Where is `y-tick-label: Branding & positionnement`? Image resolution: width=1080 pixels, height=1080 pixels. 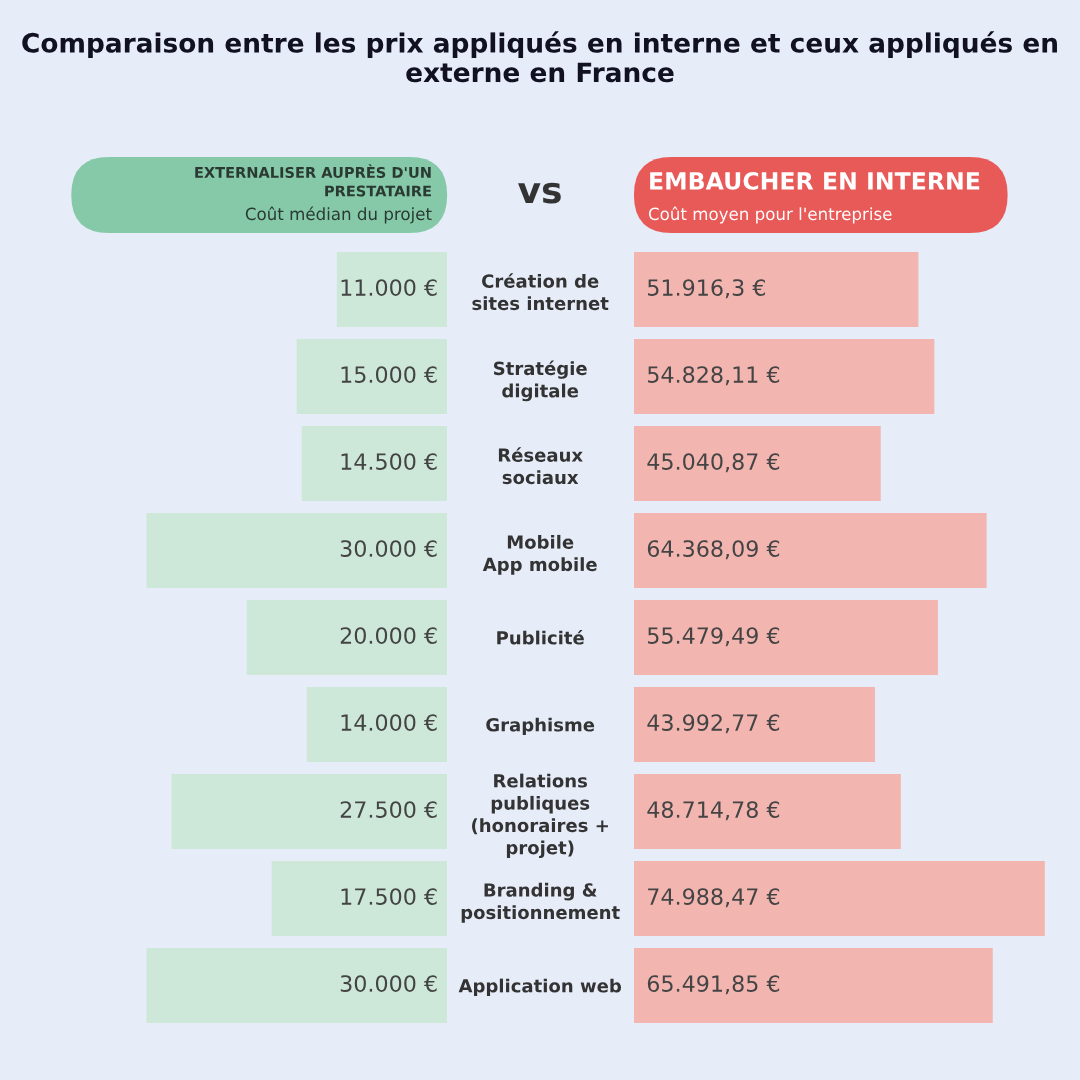
y-tick-label: Branding & positionnement is located at coordinates (540, 902).